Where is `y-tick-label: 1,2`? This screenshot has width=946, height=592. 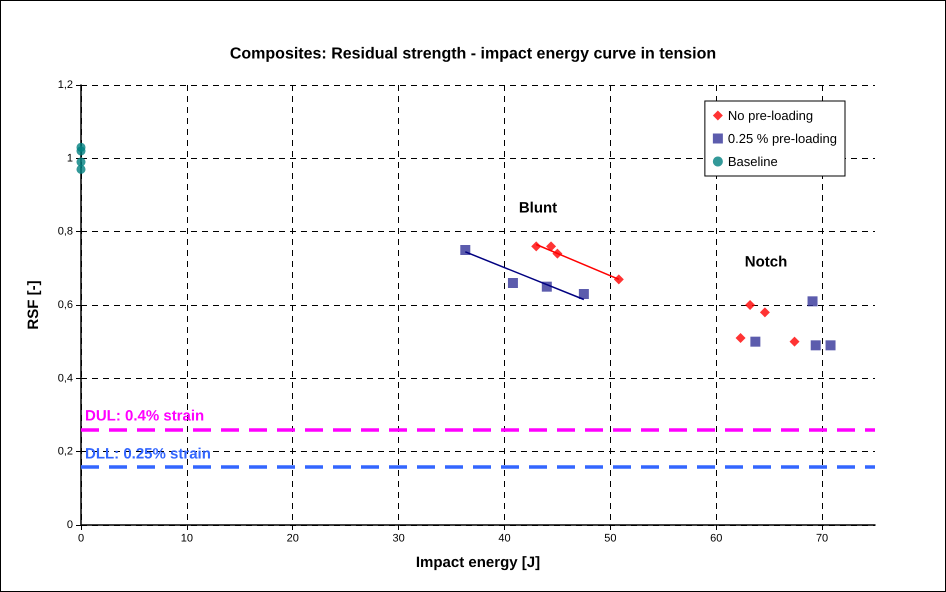 y-tick-label: 1,2 is located at coordinates (65, 85).